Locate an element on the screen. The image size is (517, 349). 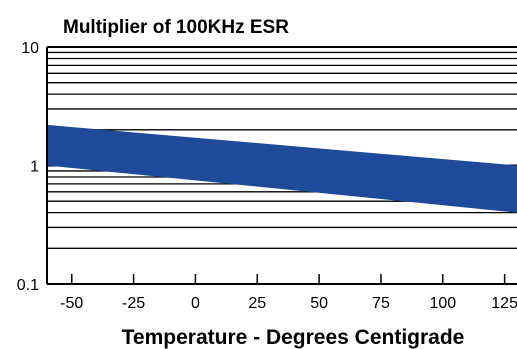
x-tick-label: 75 is located at coordinates (381, 303).